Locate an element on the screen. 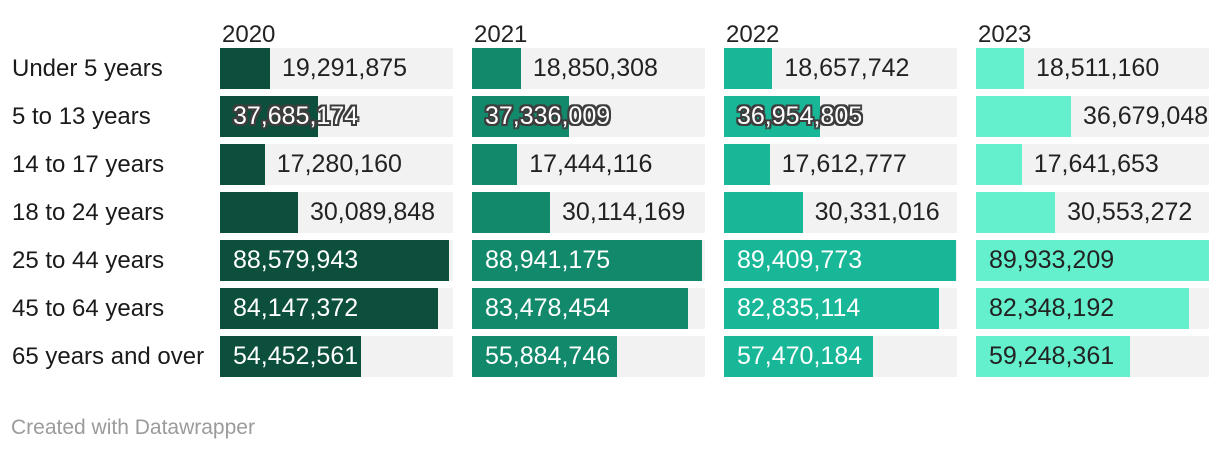 Image resolution: width=1220 pixels, height=452 pixels. bar-track-2020: 17,280,160 is located at coordinates (336, 164).